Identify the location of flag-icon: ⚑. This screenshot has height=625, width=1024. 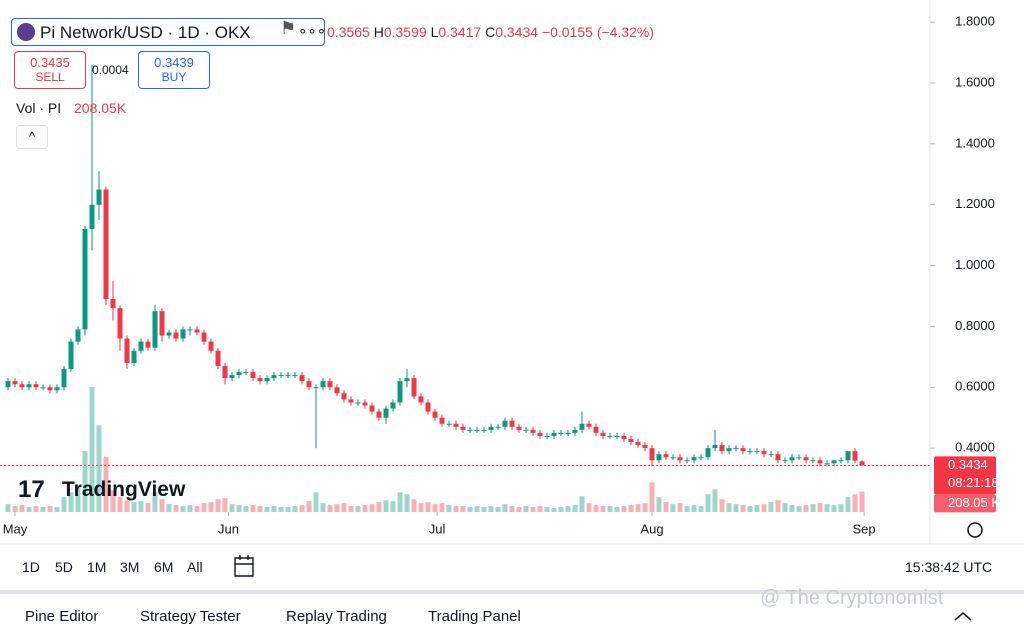
(288, 28).